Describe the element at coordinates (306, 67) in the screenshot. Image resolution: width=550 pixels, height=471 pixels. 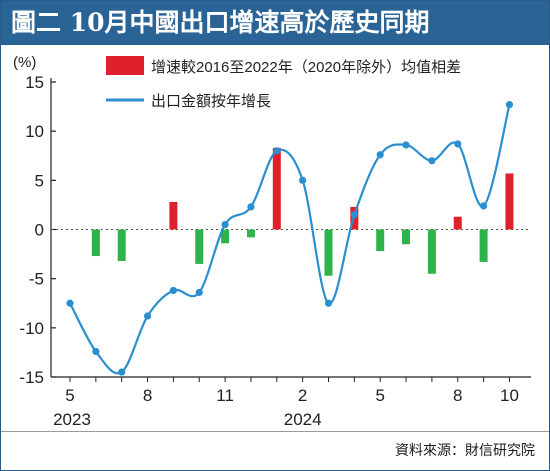
I see `legend-label-bar: 增速較2016至2022年（2020年除外）均值相差` at that location.